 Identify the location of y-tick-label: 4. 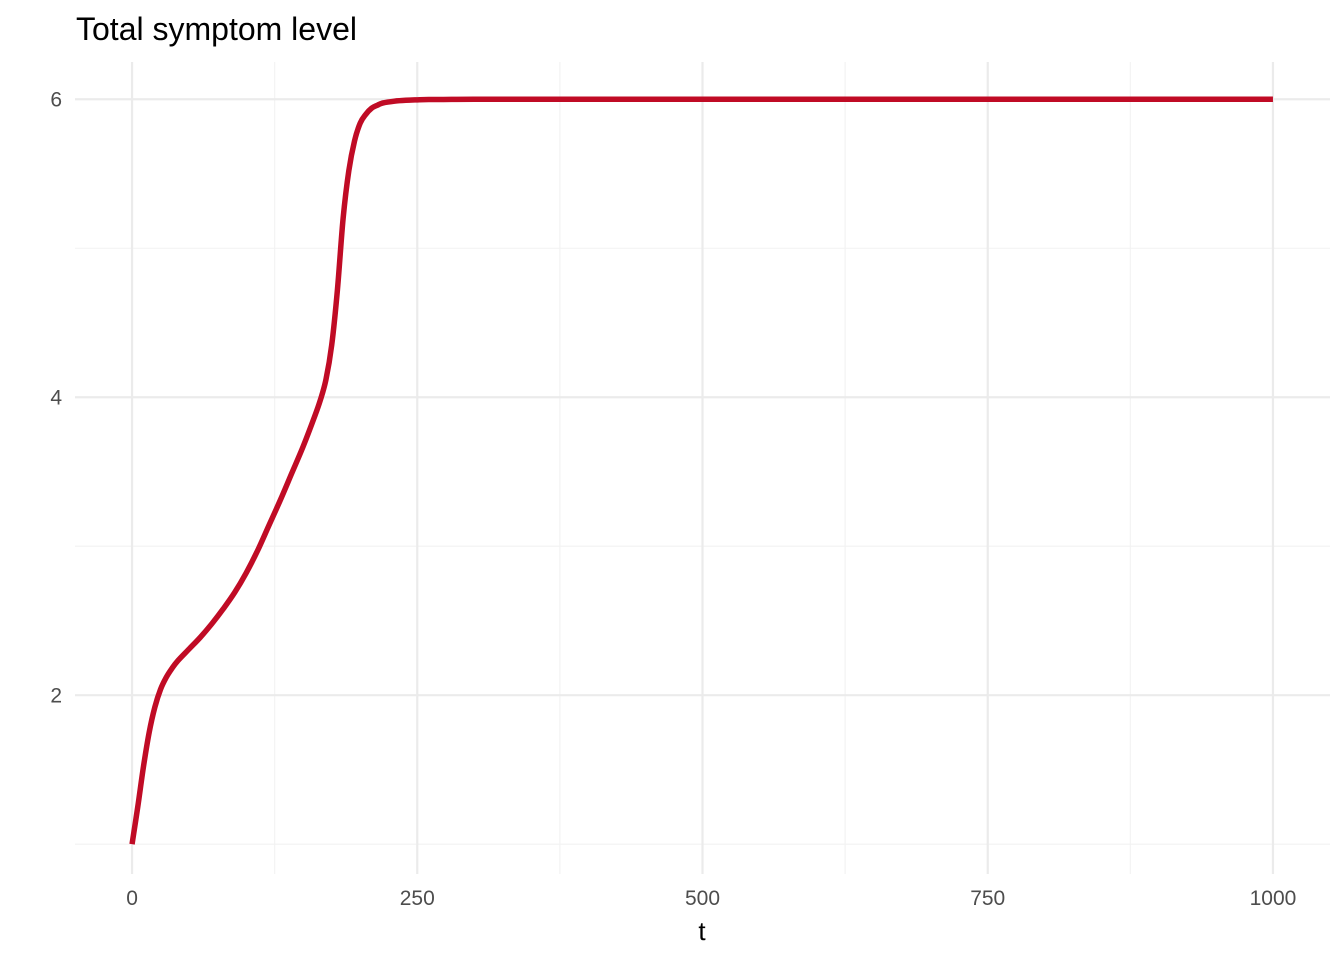
(56, 398).